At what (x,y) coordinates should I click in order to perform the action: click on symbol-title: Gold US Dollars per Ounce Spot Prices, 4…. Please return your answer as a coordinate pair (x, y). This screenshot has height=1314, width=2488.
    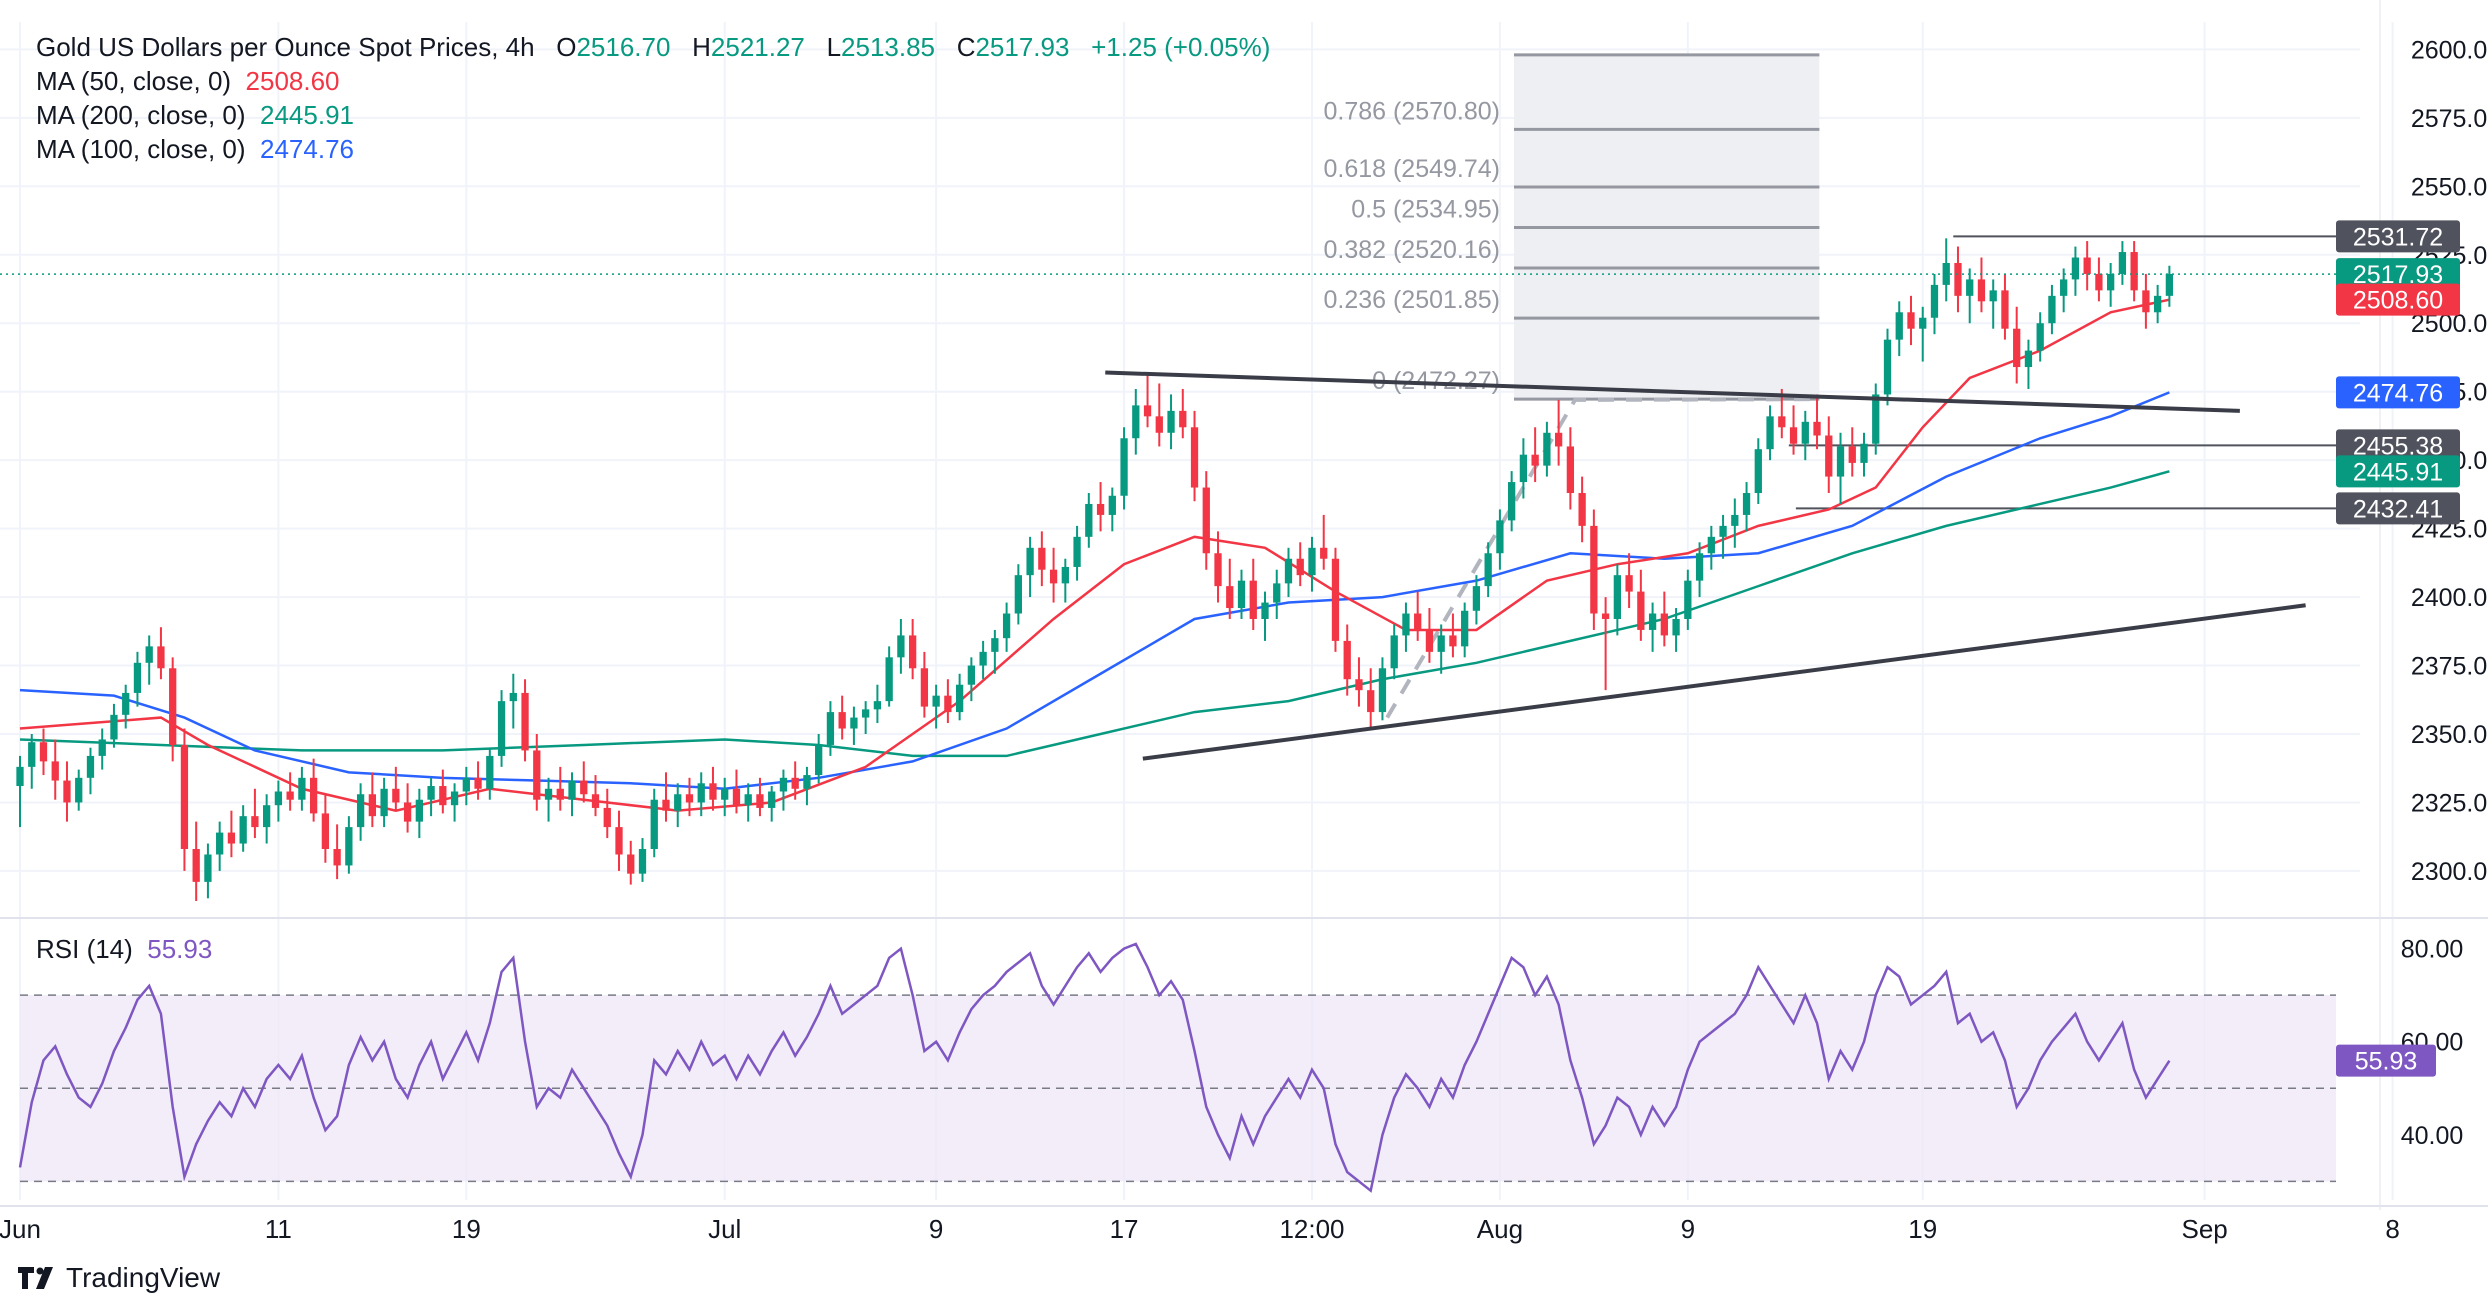
    Looking at the image, I should click on (285, 47).